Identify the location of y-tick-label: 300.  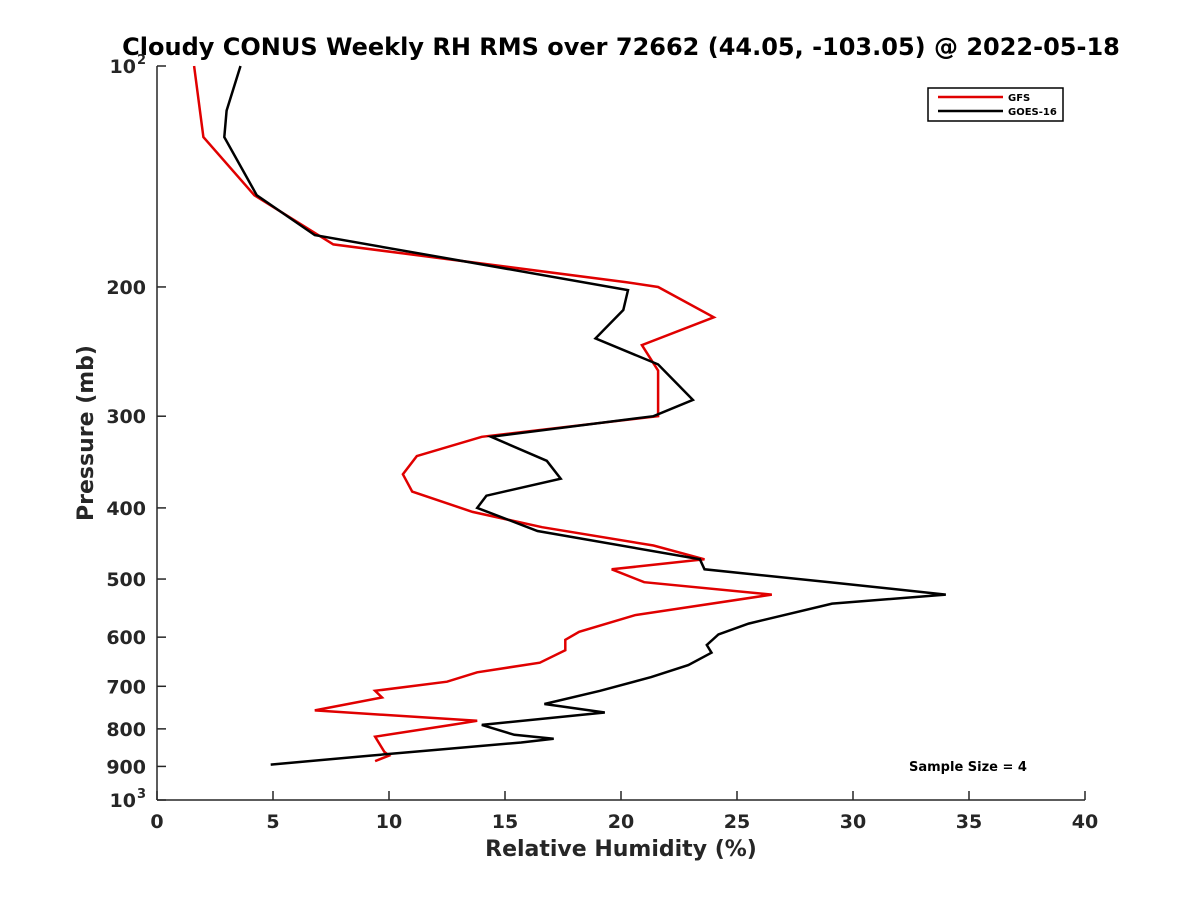
(126, 417).